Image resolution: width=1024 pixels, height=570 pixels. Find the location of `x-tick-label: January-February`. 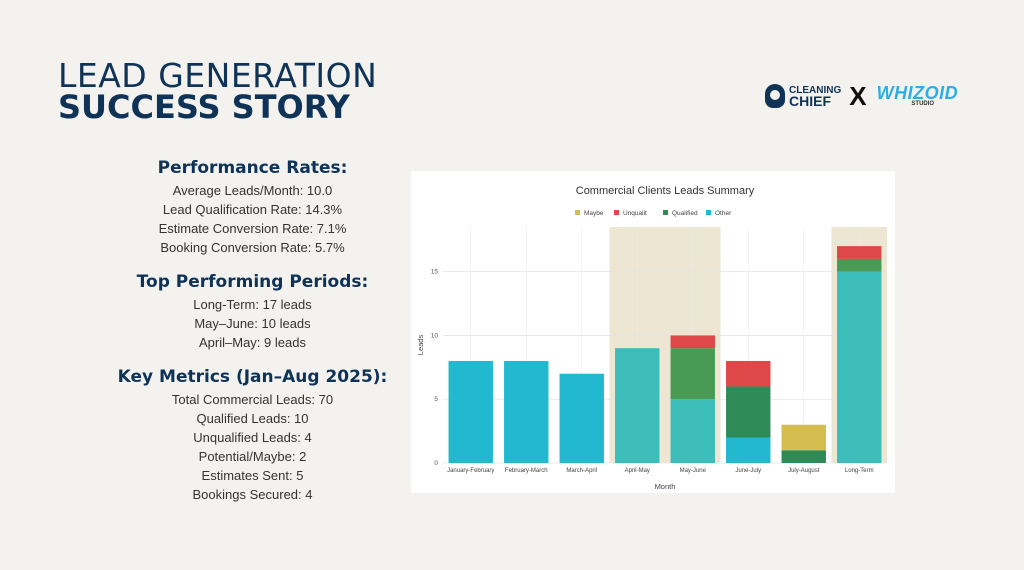

x-tick-label: January-February is located at coordinates (470, 471).